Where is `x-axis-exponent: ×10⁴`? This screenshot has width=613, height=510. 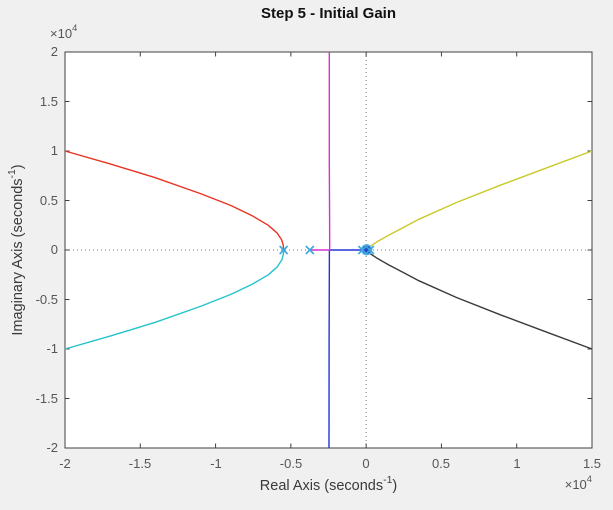 x-axis-exponent: ×10⁴ is located at coordinates (578, 483).